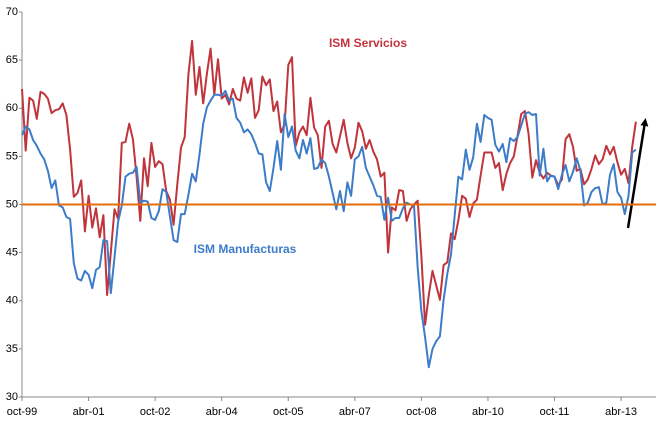 This screenshot has height=437, width=660. What do you see at coordinates (245, 249) in the screenshot?
I see `series-label: ISM Manufacturas` at bounding box center [245, 249].